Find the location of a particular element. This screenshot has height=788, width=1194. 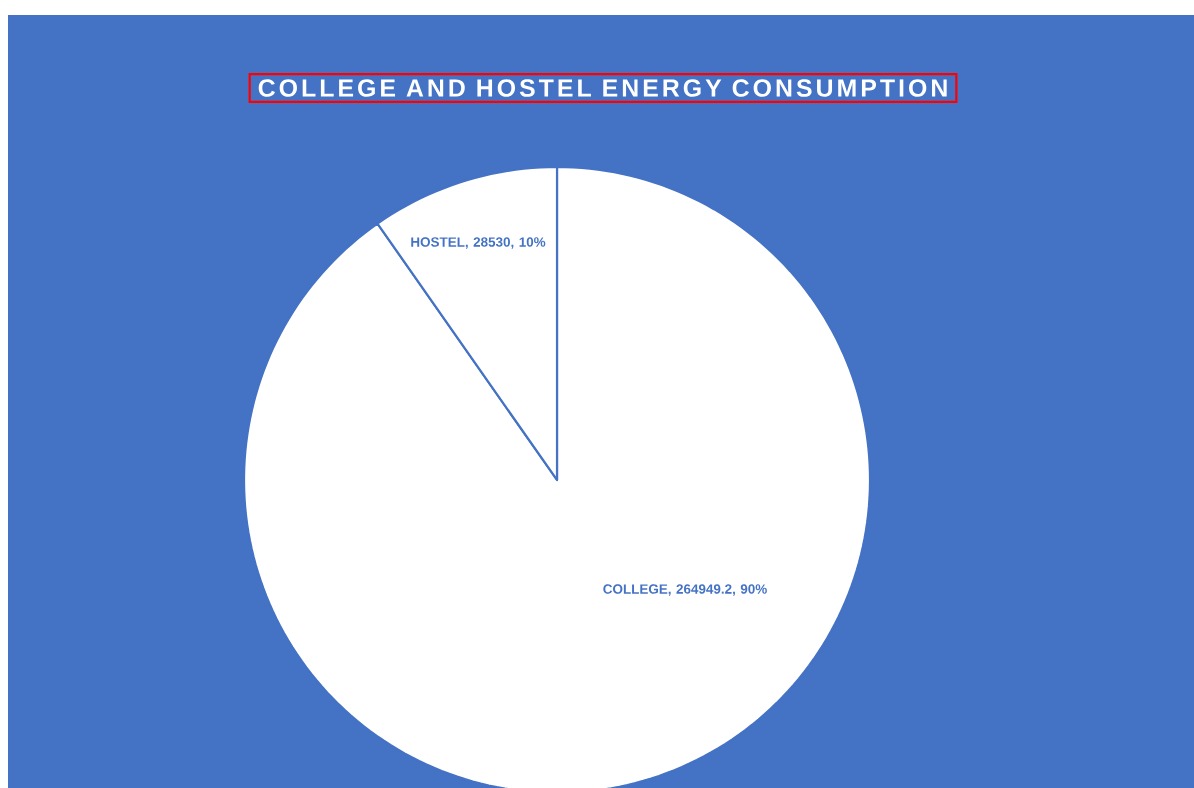

data-label: , 28530, 10% is located at coordinates (505, 243).